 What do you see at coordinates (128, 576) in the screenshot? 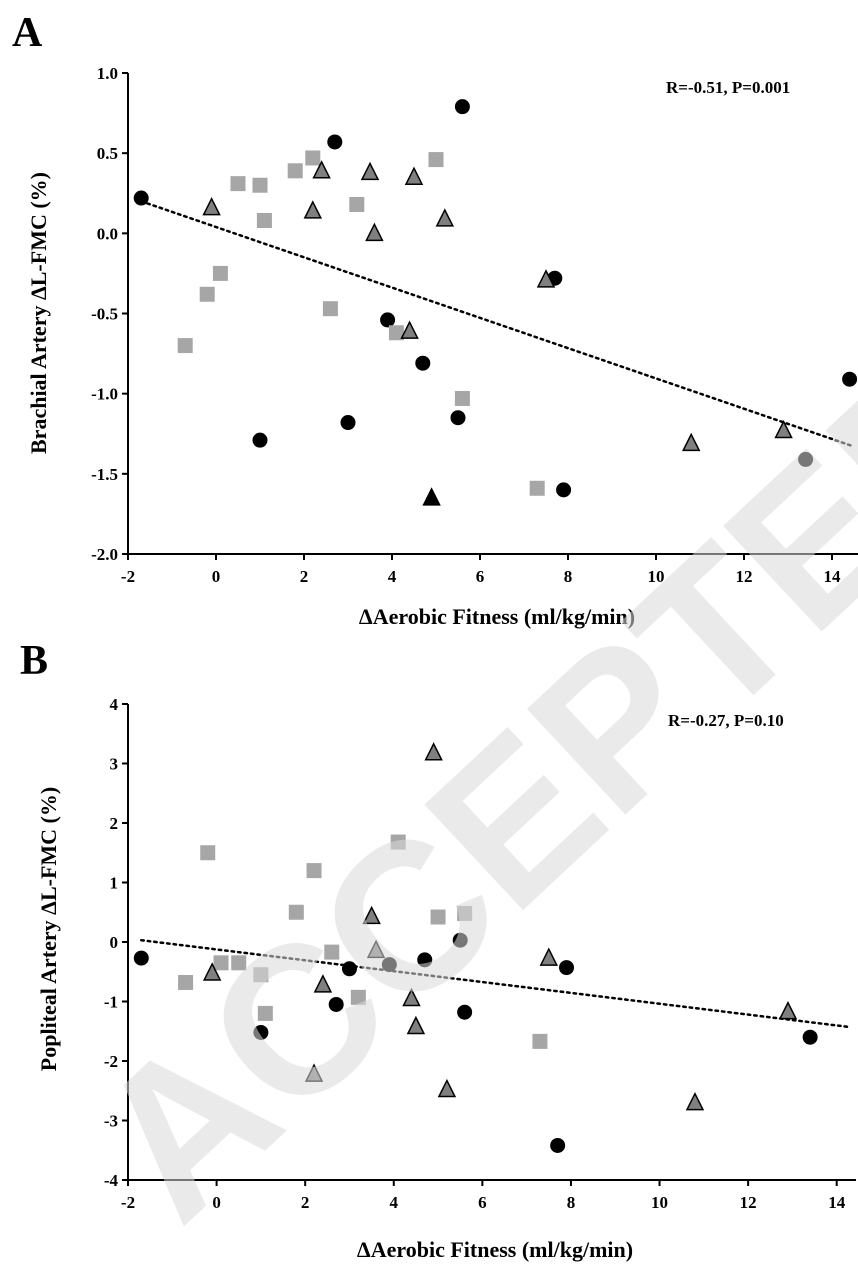
I see `panel-a-x-tick-label: -2` at bounding box center [128, 576].